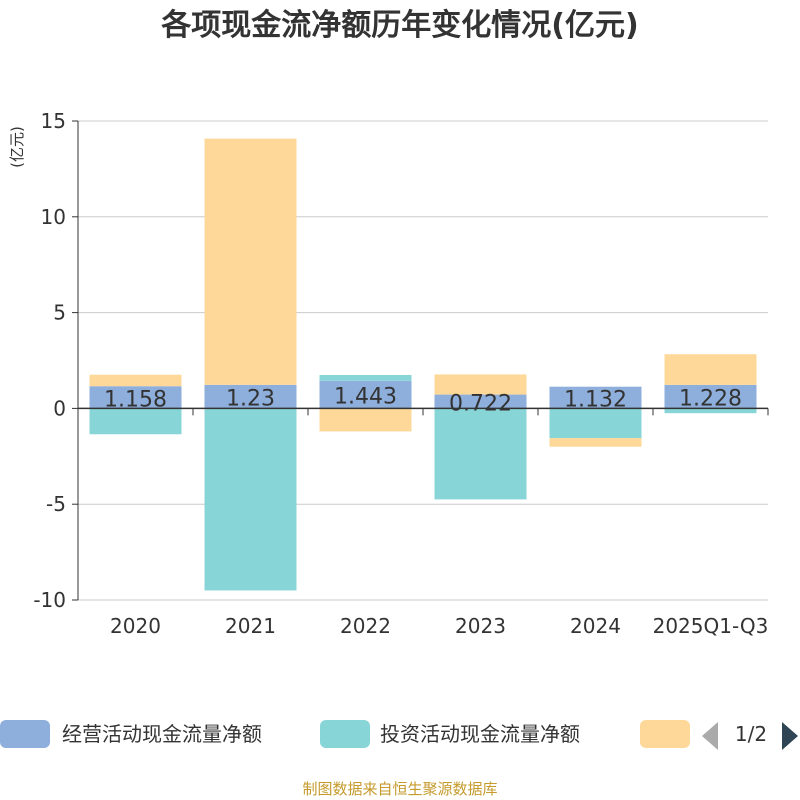 The image size is (800, 800). I want to click on y-axis-label: (亿元), so click(17, 147).